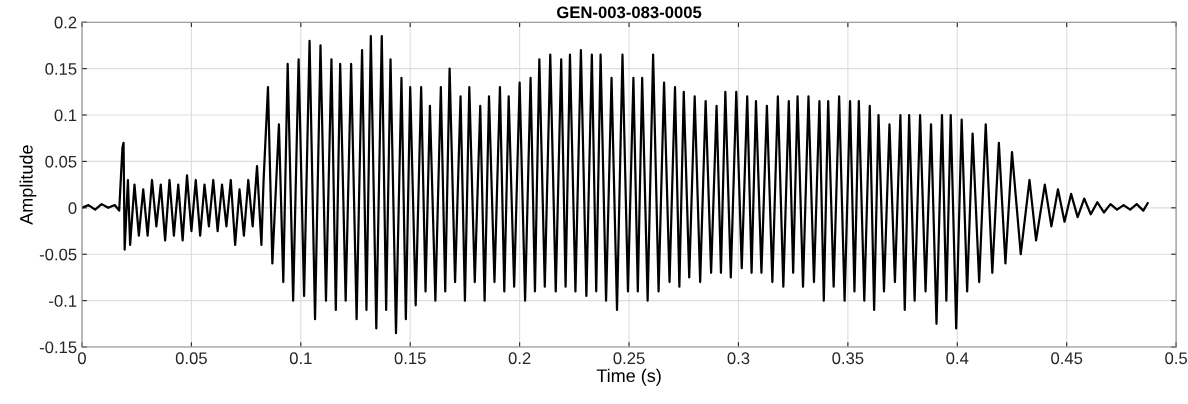 Image resolution: width=1188 pixels, height=404 pixels. I want to click on x-tick-label: 0.3, so click(738, 358).